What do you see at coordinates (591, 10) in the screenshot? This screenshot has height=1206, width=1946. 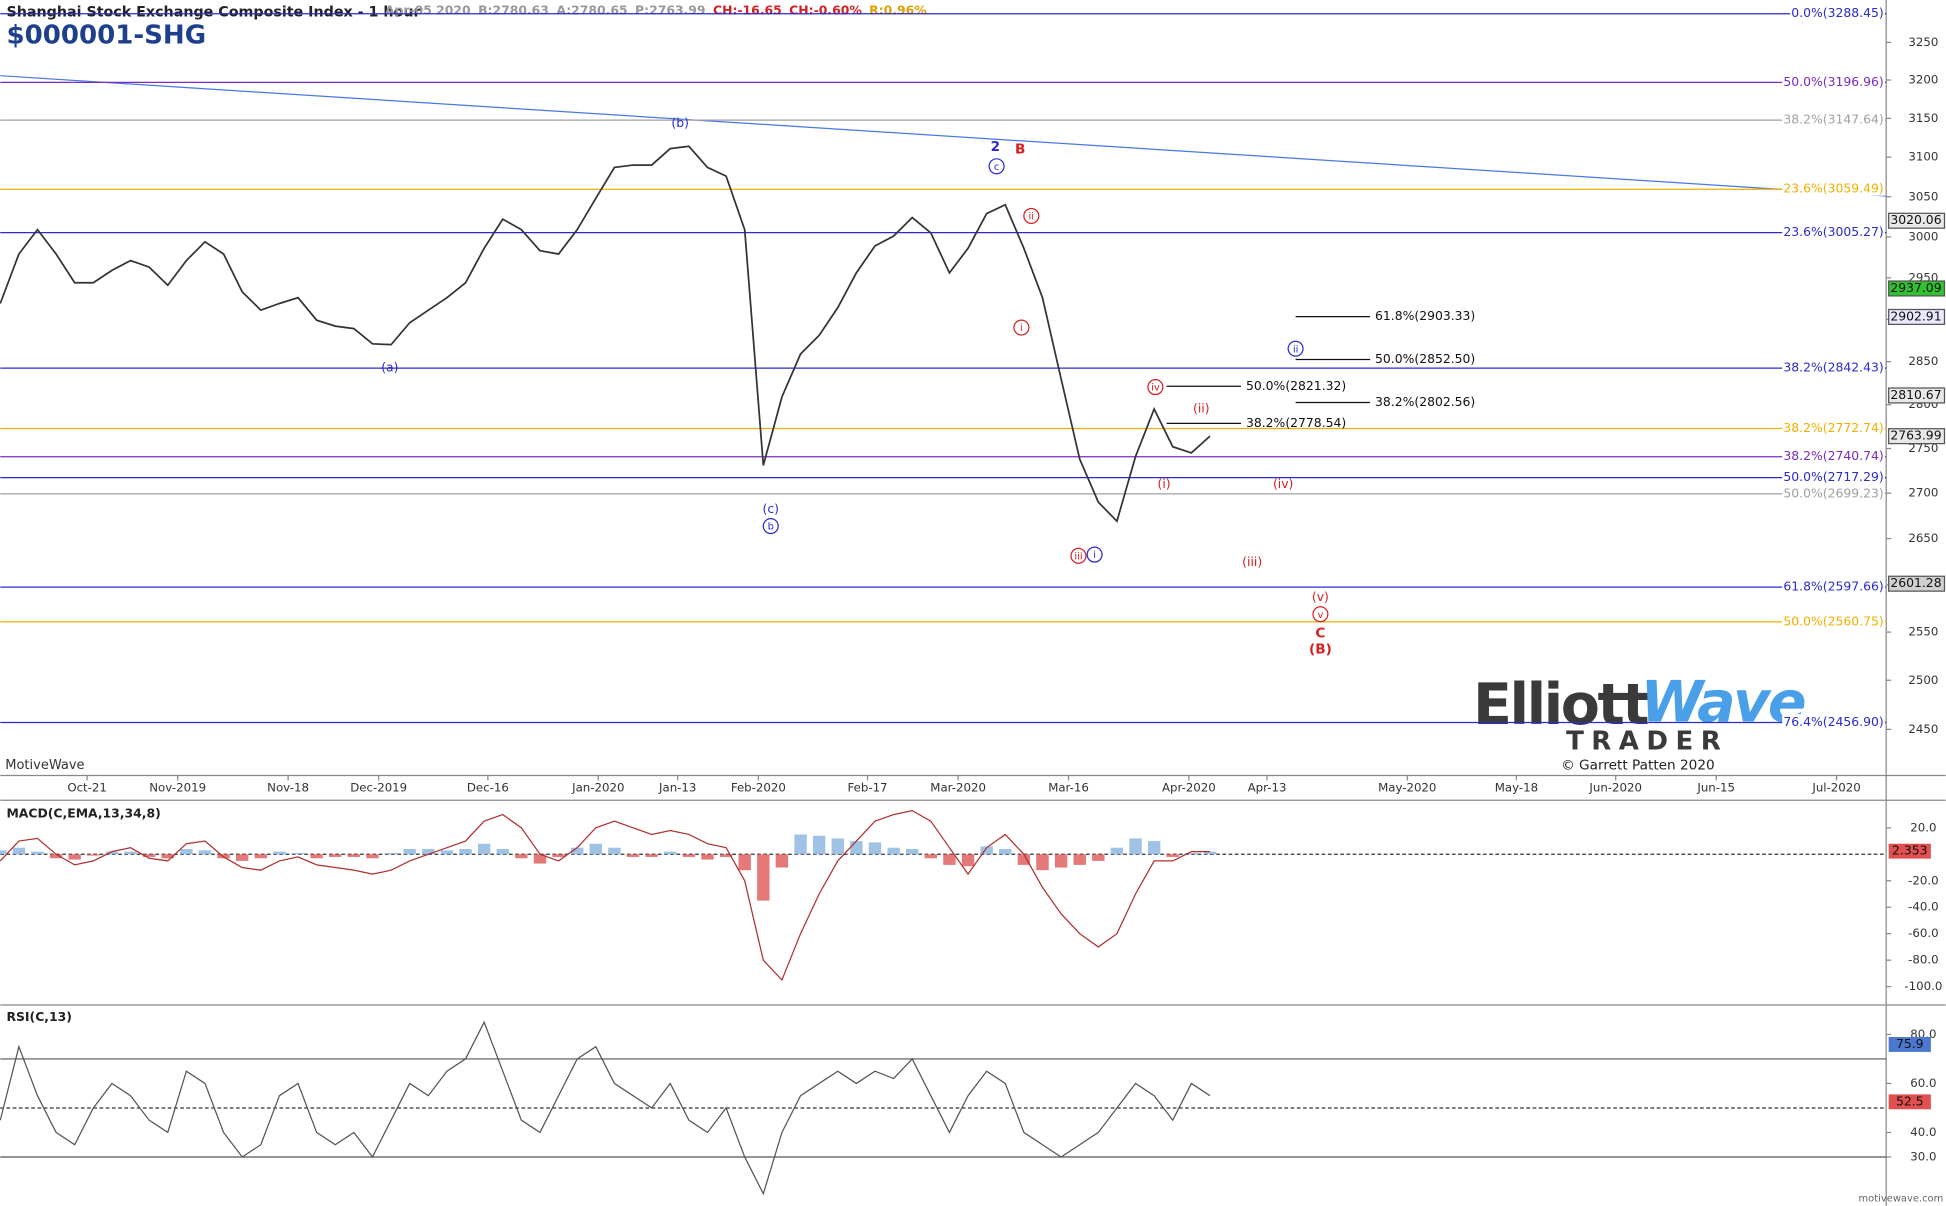 I see `quote-item: A:2780.65` at bounding box center [591, 10].